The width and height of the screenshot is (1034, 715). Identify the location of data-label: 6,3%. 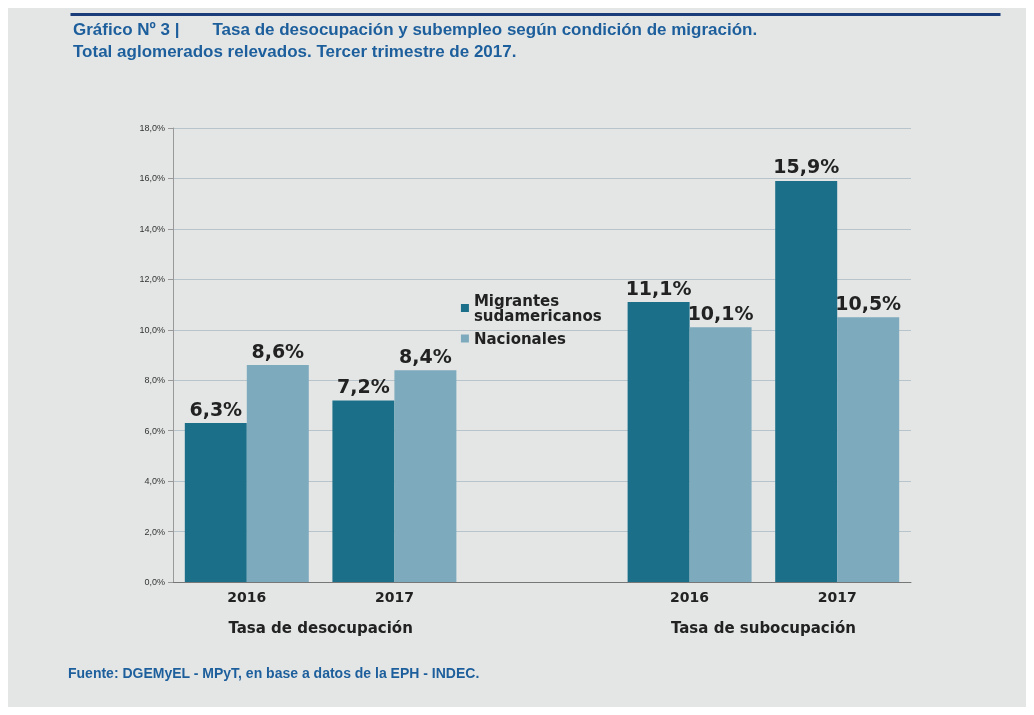
(216, 408).